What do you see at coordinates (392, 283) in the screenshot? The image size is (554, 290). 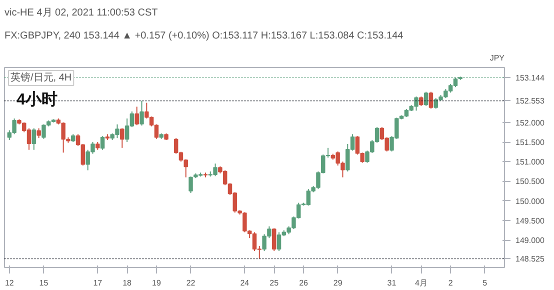 I see `x-tick-label: 31` at bounding box center [392, 283].